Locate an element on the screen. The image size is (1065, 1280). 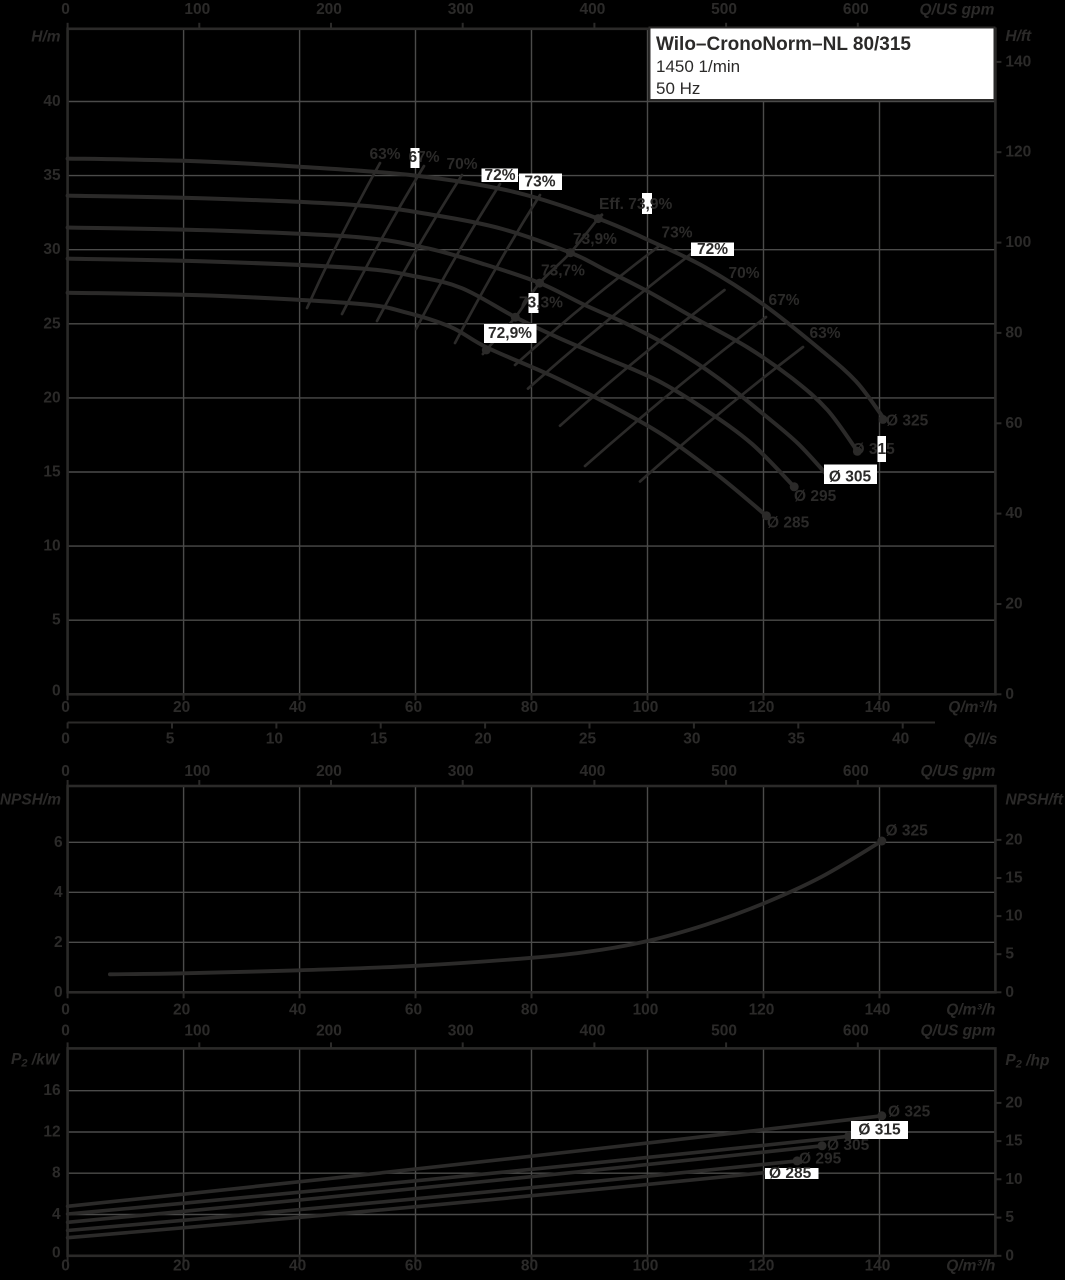
svg-text: 16 is located at coordinates (52, 1090).